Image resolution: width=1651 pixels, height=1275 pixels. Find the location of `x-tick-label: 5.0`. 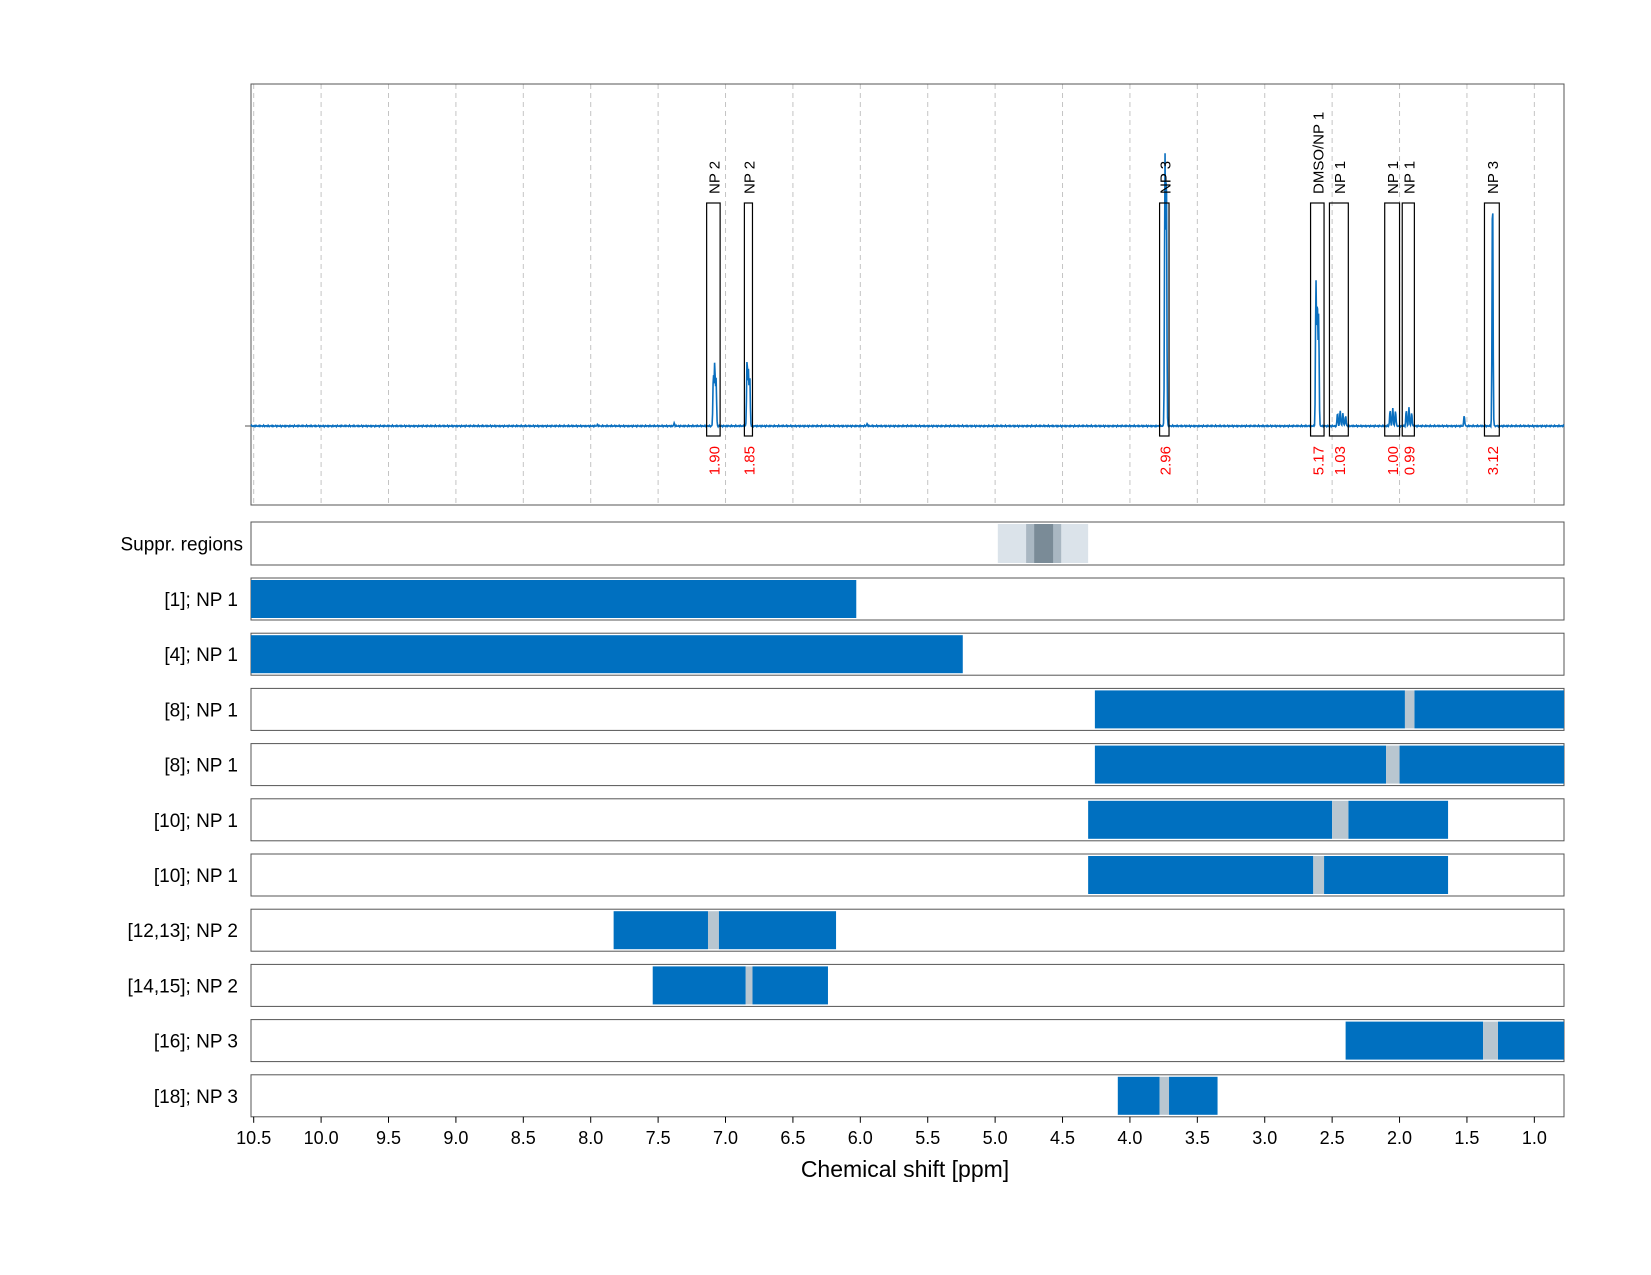

x-tick-label: 5.0 is located at coordinates (995, 1138).